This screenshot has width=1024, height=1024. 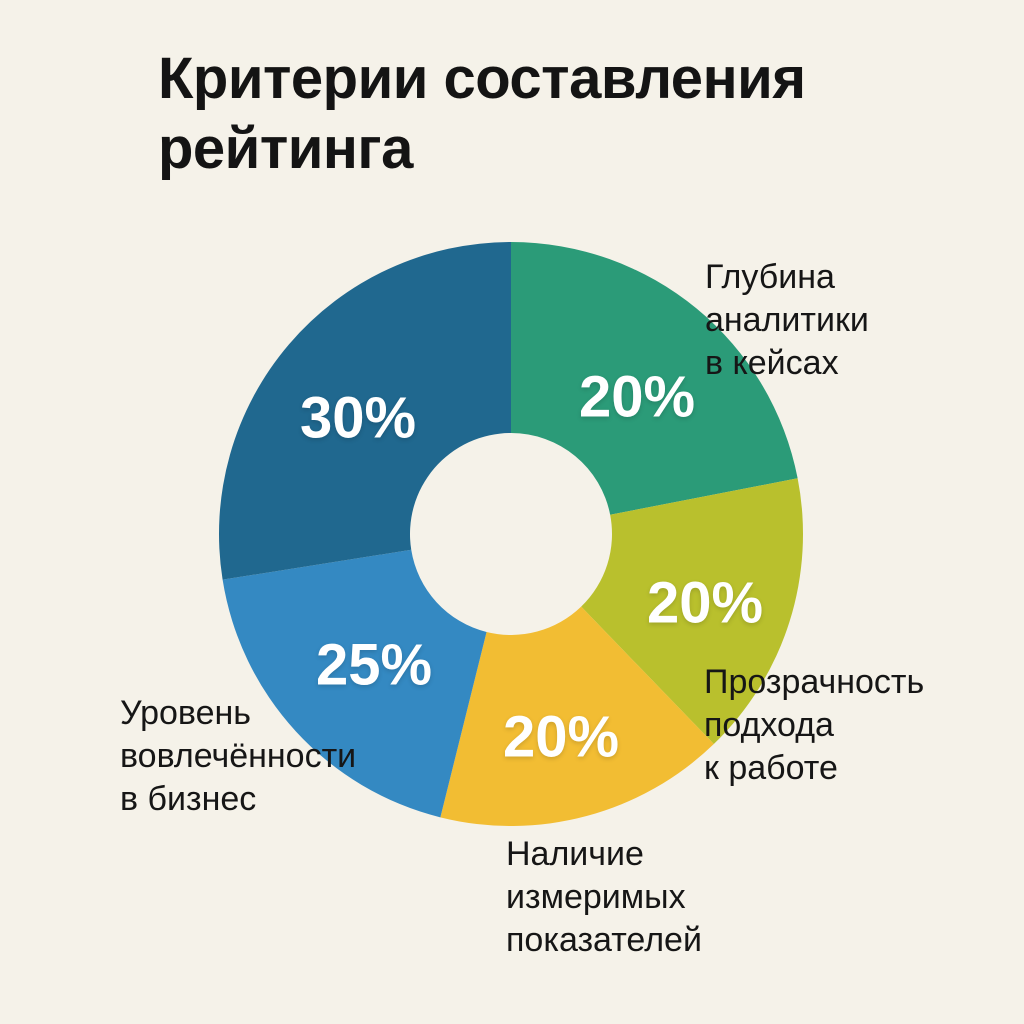 What do you see at coordinates (482, 114) in the screenshot?
I see `page-title: Критерии составления рейтинга` at bounding box center [482, 114].